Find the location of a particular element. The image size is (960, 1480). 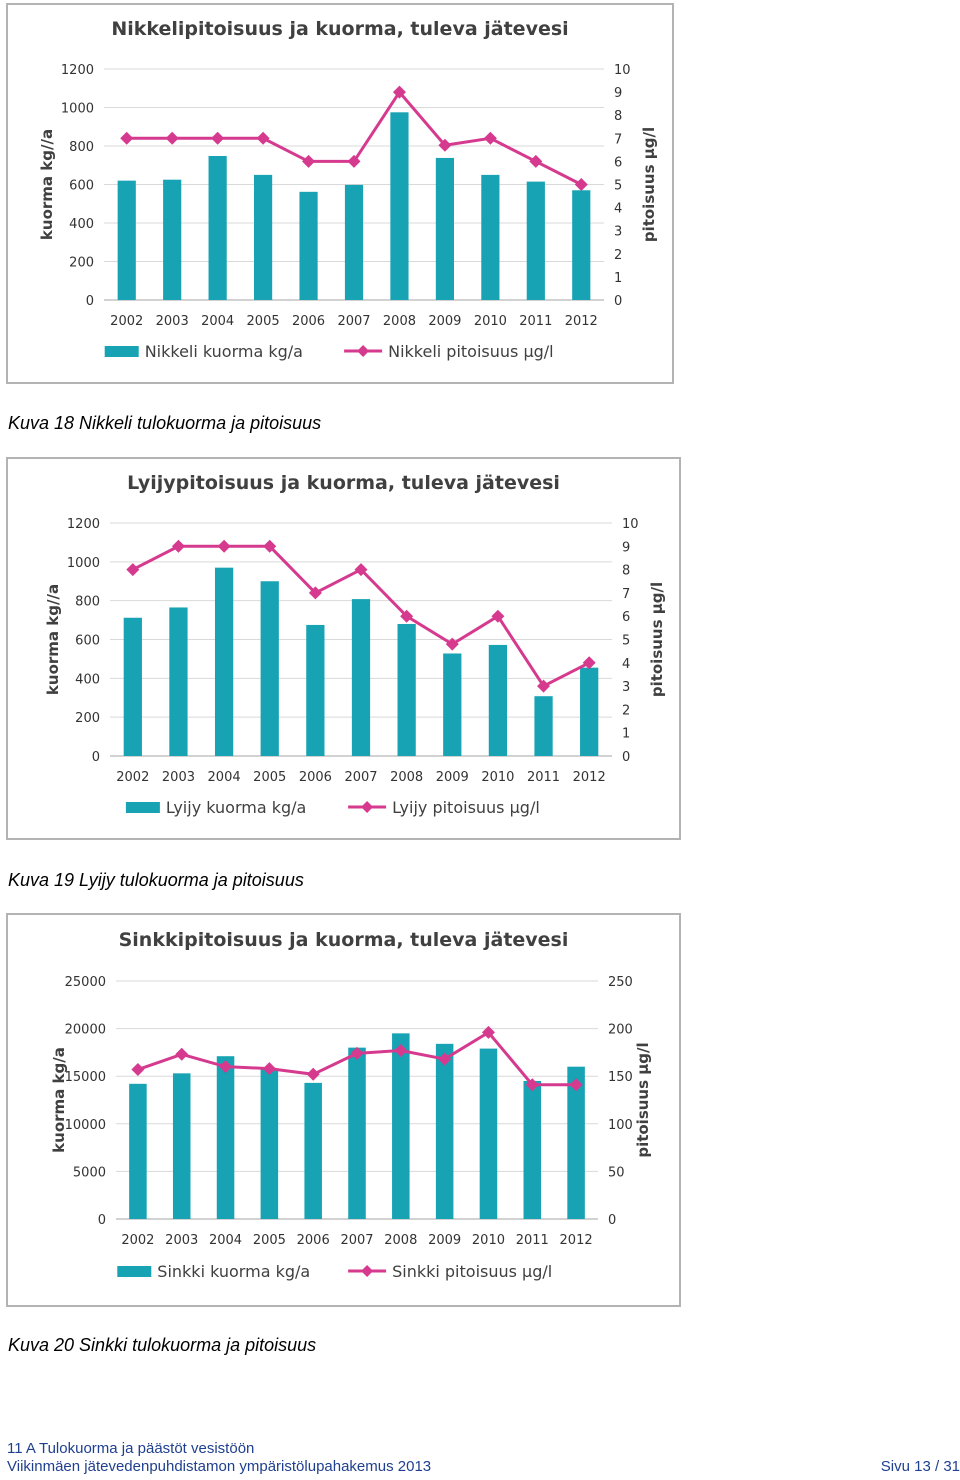

y2-tick-label: 7 is located at coordinates (626, 594).